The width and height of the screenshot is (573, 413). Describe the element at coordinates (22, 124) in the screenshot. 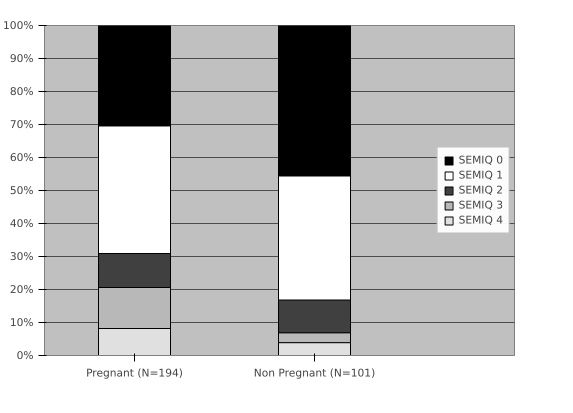

I see `y-tick-label: 70%` at that location.